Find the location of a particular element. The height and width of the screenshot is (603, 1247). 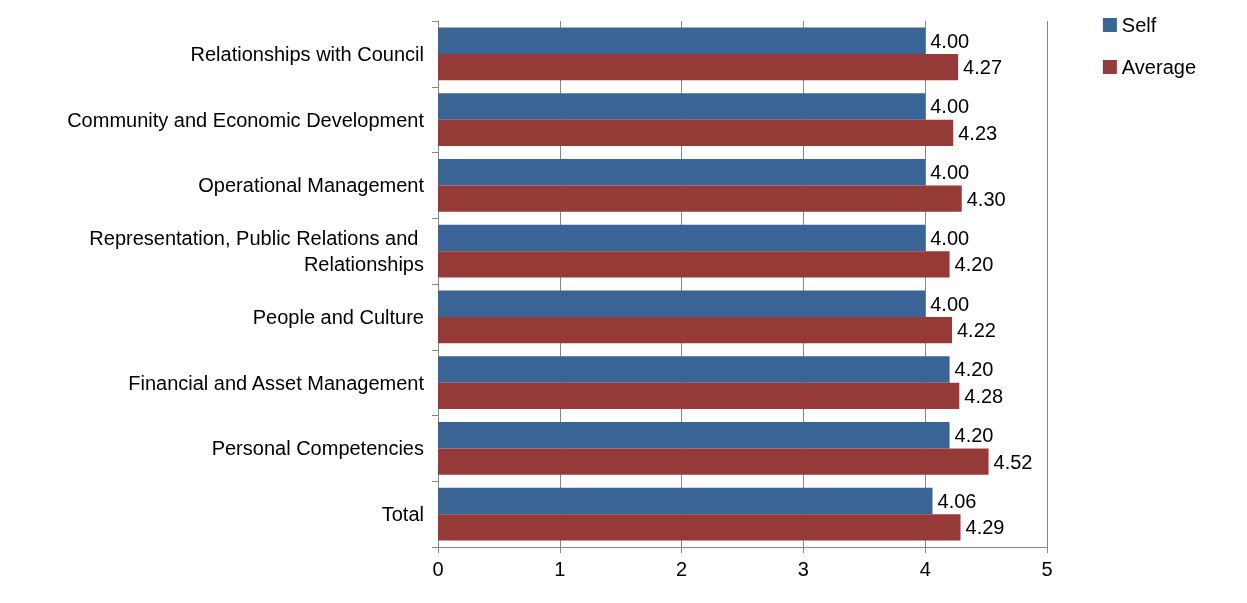

data-label: 4.22 is located at coordinates (976, 330).